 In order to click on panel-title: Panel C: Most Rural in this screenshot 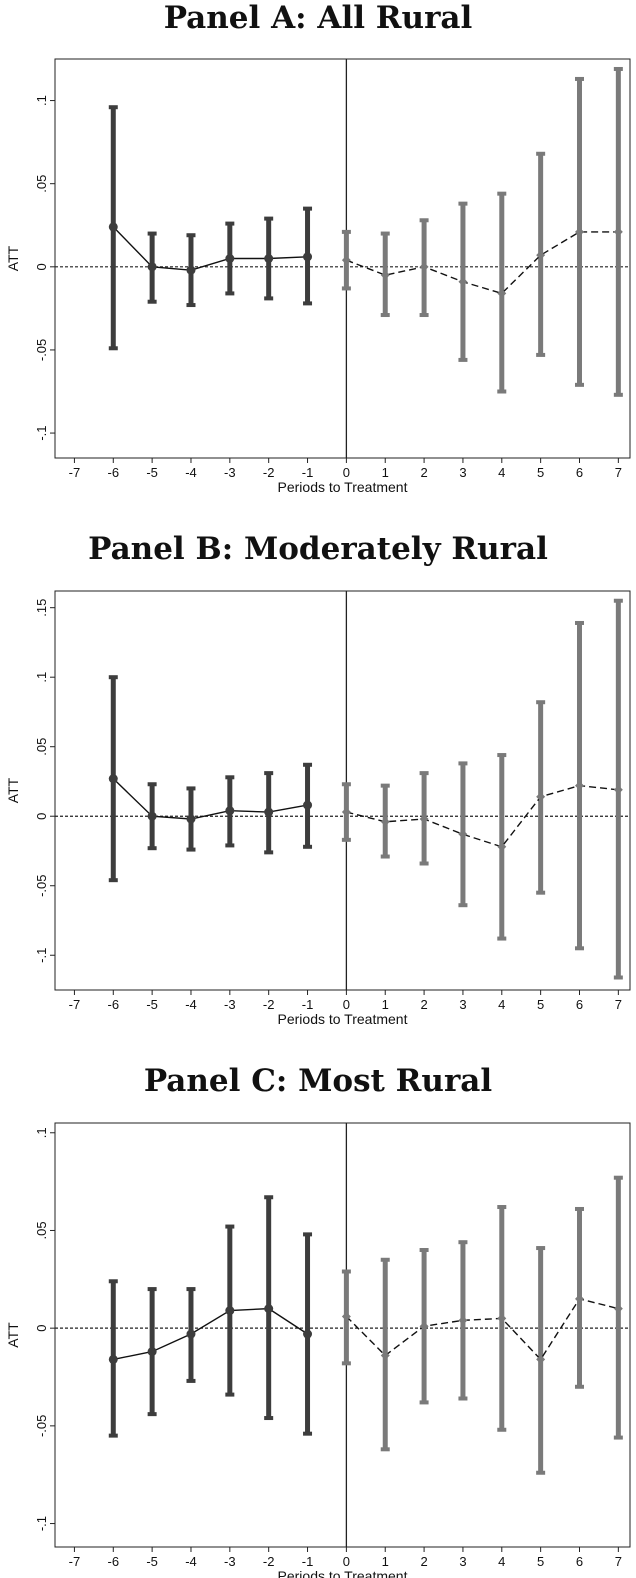, I will do `click(318, 1081)`.